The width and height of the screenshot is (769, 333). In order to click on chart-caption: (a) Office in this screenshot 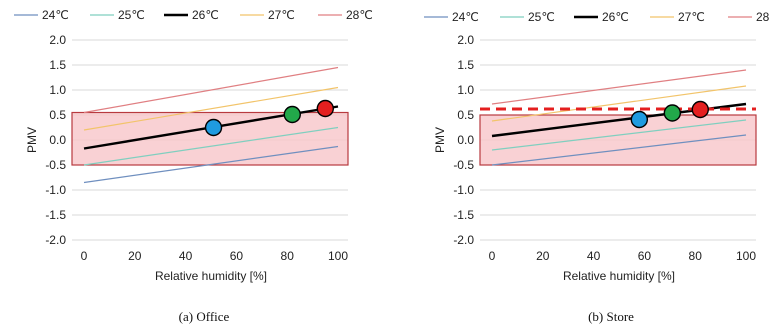, I will do `click(204, 316)`.